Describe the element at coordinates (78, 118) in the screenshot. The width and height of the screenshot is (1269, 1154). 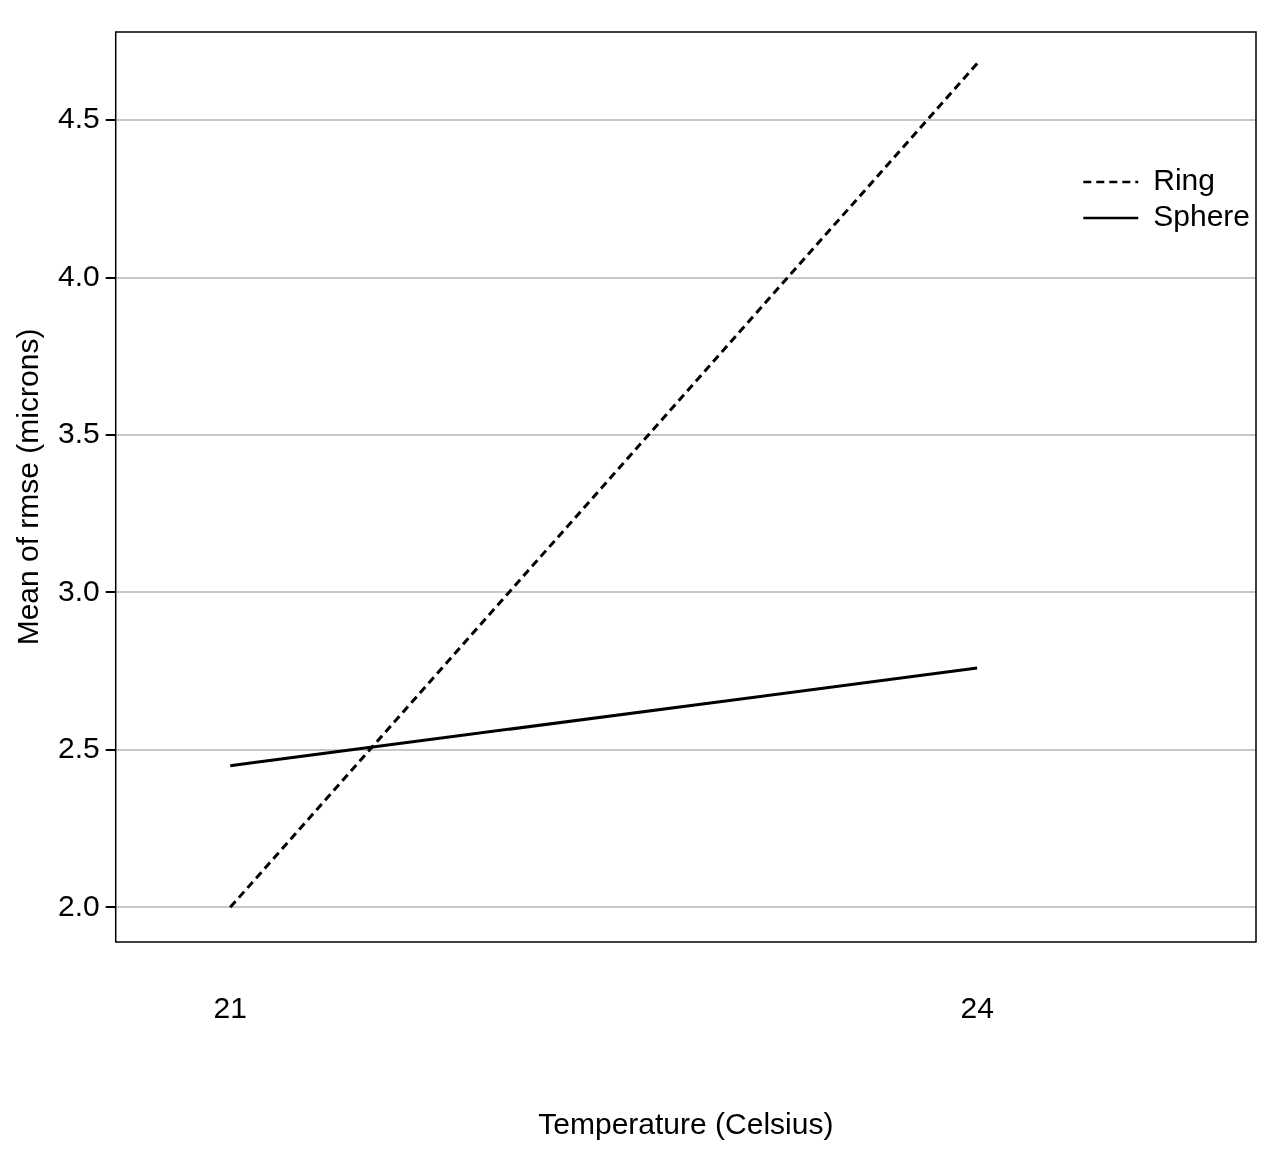
I see `y-tick-label: 4.5` at that location.